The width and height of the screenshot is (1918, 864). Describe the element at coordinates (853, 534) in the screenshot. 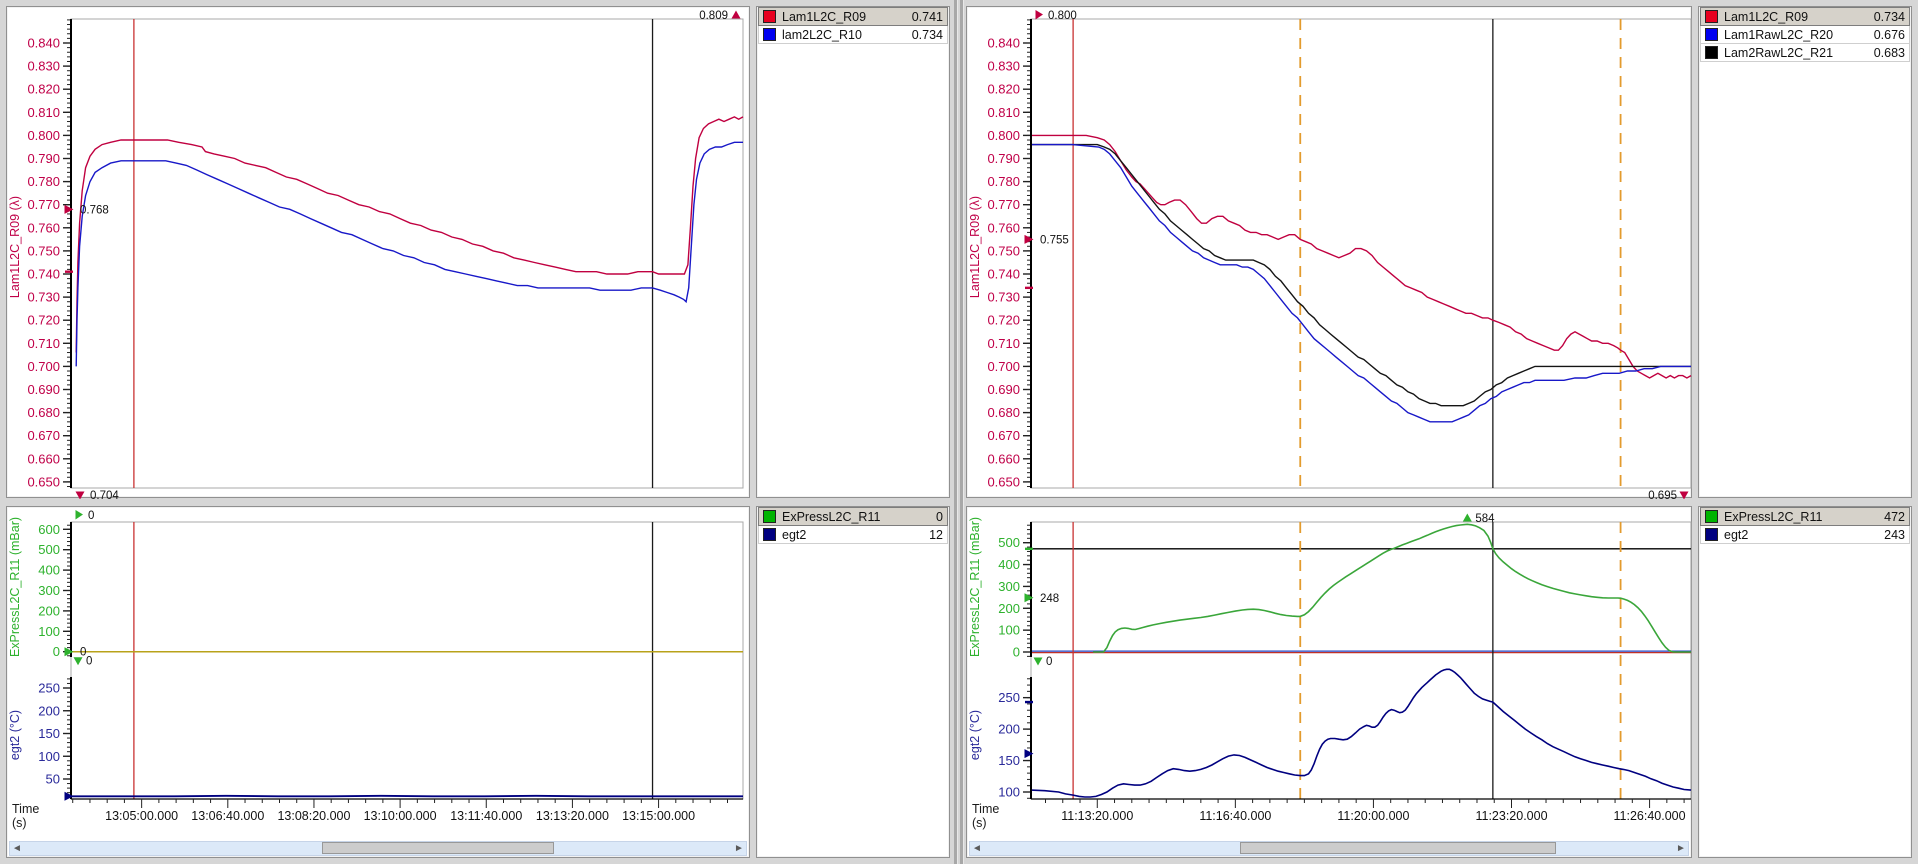

I see `legend-row-egt2: egt2 12` at that location.